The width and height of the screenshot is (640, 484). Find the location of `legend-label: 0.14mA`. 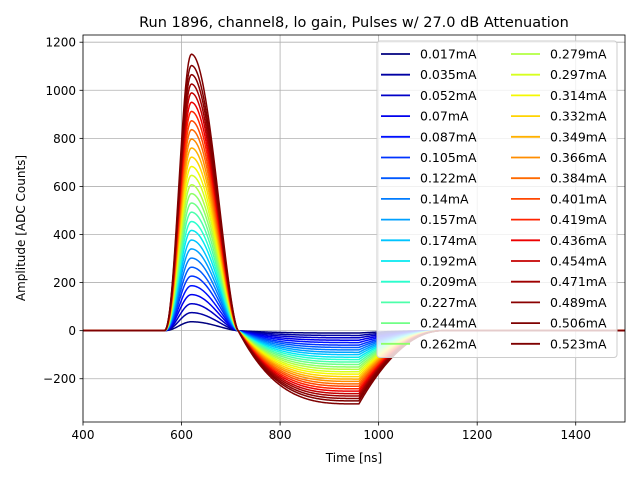

legend-label: 0.14mA is located at coordinates (444, 198).